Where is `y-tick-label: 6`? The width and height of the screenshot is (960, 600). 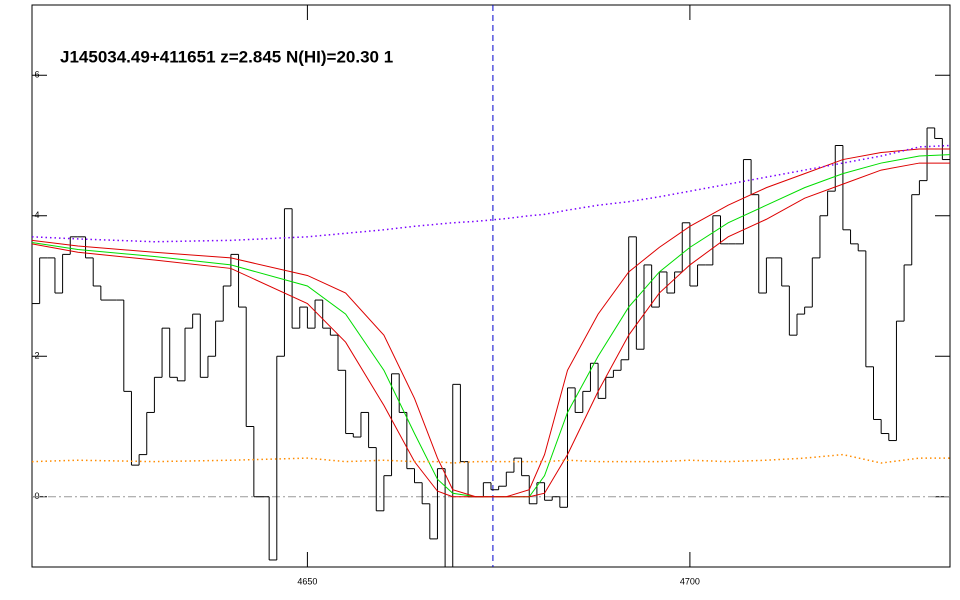 y-tick-label: 6 is located at coordinates (36, 75).